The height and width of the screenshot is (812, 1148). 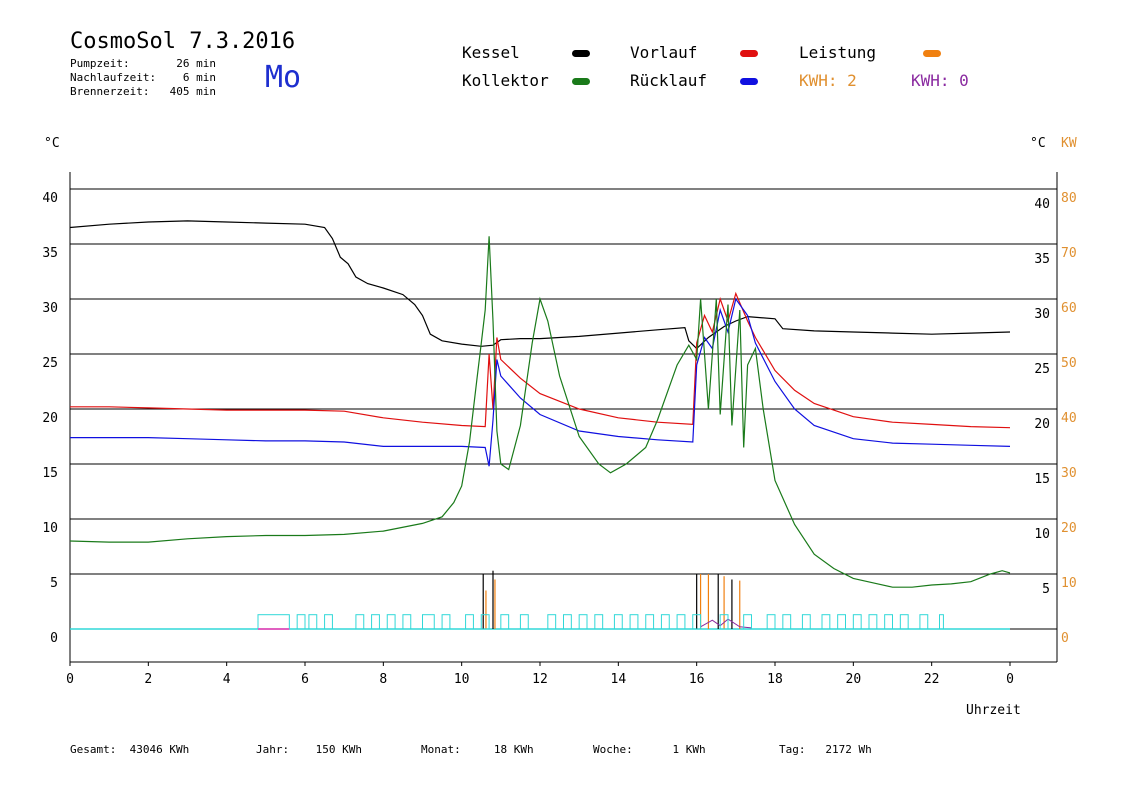 I want to click on info-pumpzeit: Pumpzeit: 26 min, so click(x=143, y=64).